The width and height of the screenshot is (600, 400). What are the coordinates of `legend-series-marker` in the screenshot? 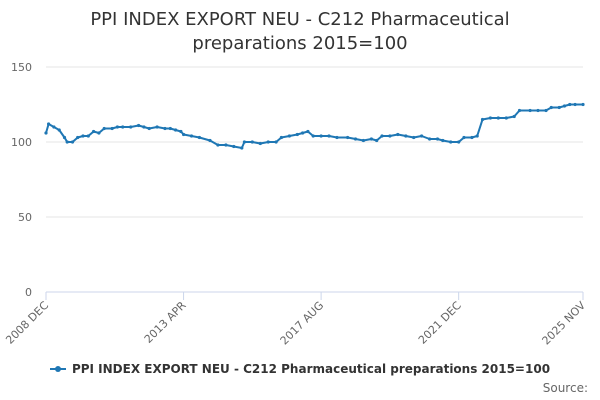 It's located at (57, 369).